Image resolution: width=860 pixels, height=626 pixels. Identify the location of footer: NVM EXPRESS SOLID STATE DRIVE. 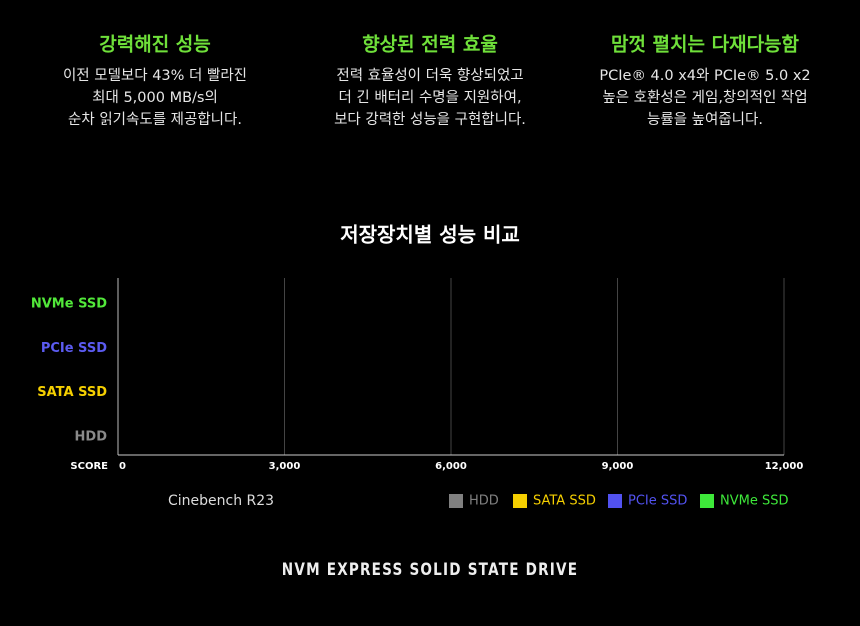
(430, 570).